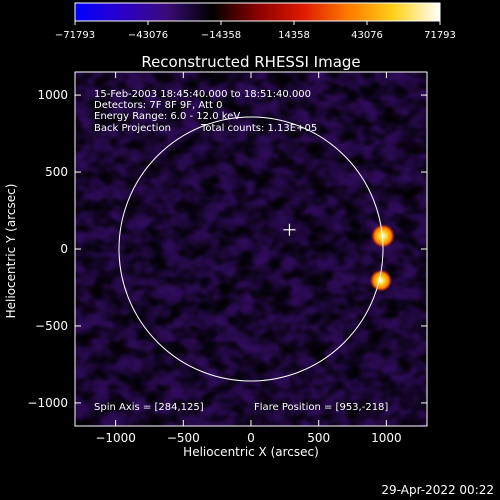 The image size is (500, 500). I want to click on colorbar-tick-label: −14358, so click(221, 35).